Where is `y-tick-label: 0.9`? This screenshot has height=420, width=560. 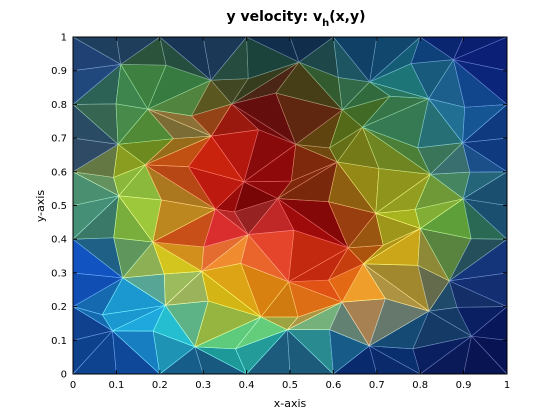
y-tick-label: 0.9 is located at coordinates (59, 71).